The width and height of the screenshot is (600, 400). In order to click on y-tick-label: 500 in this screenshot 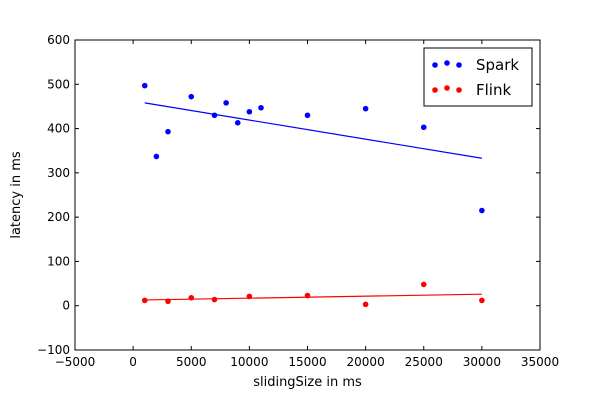, I will do `click(58, 84)`.